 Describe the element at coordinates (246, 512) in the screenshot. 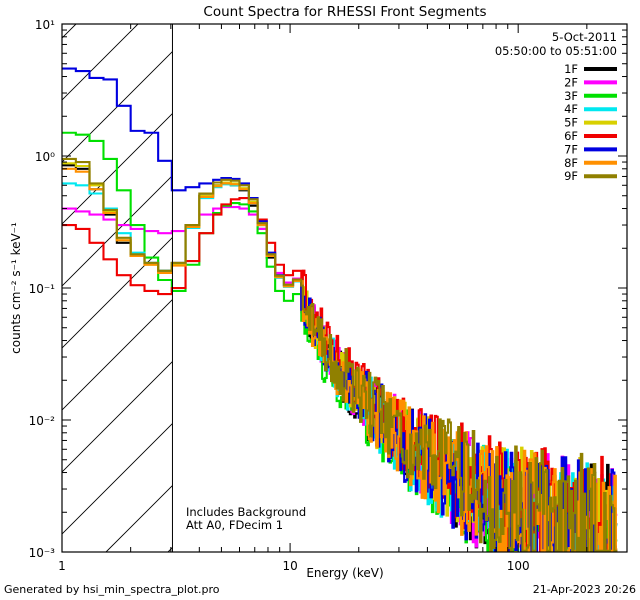

I see `annotation-includes-background: Includes Background` at that location.